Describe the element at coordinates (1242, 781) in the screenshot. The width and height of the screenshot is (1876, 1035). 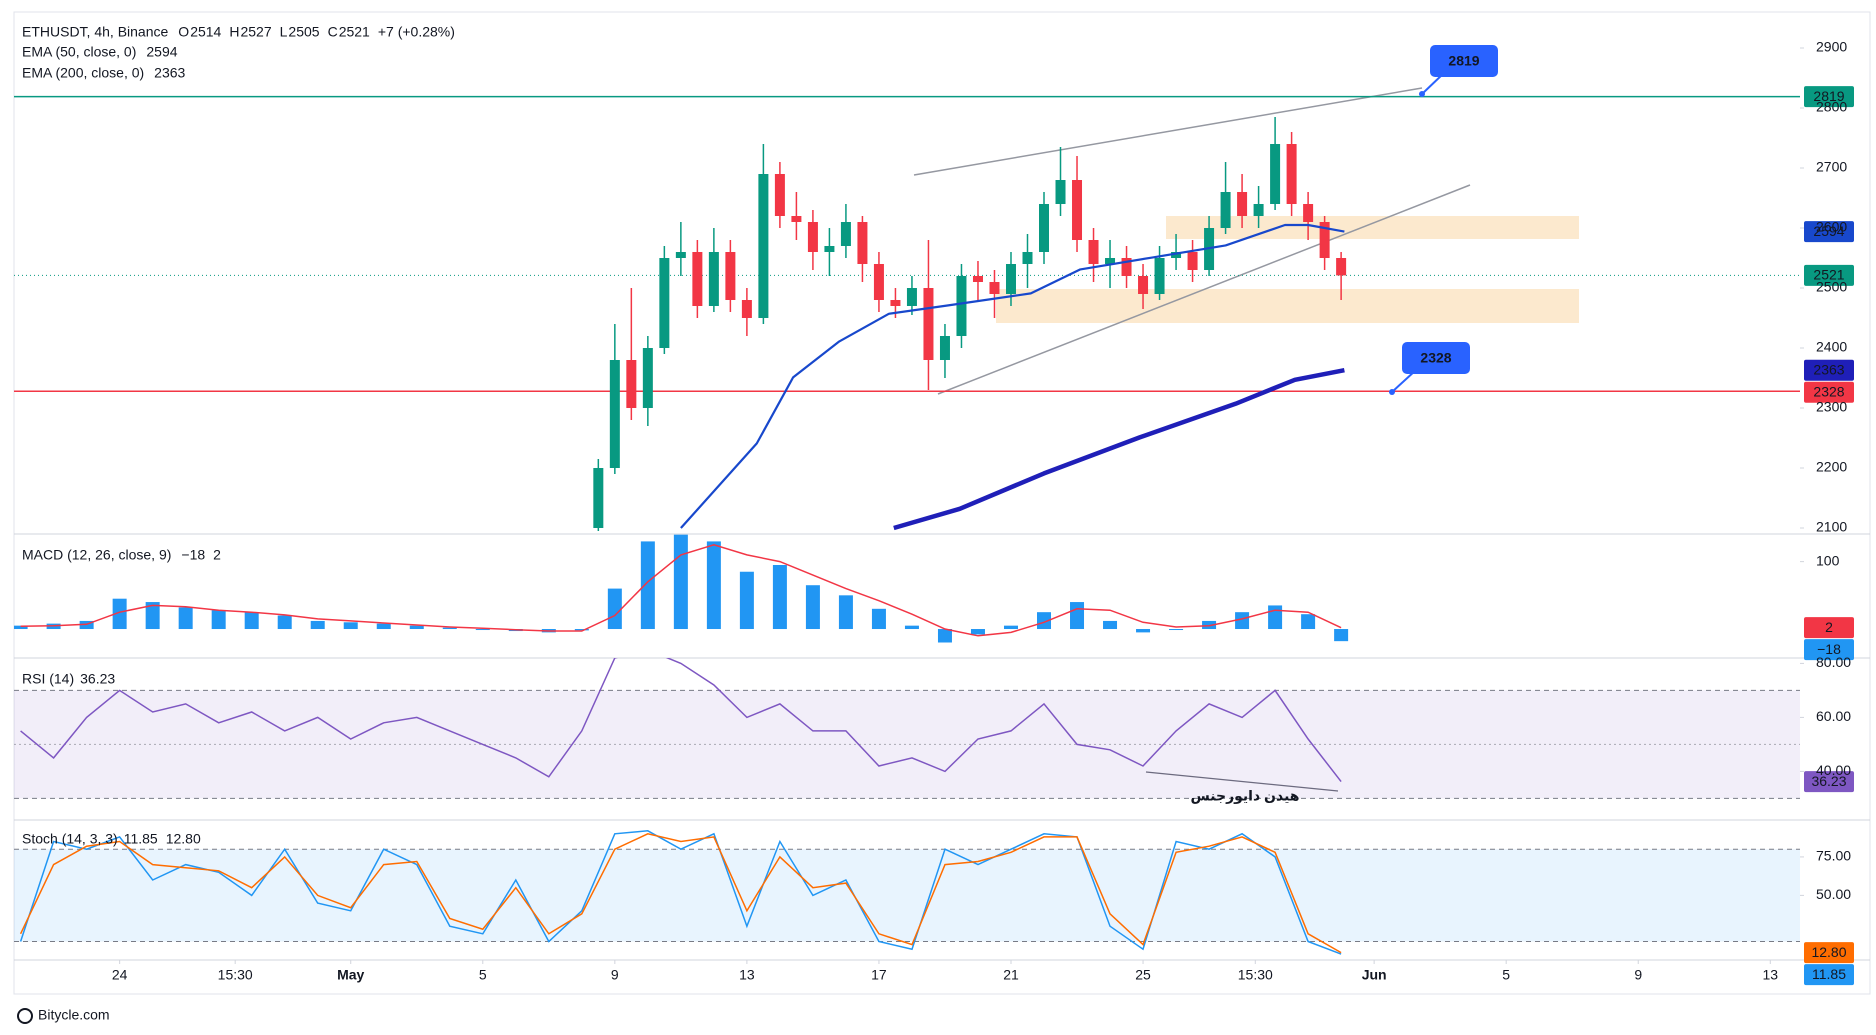
I see `divergence-line` at that location.